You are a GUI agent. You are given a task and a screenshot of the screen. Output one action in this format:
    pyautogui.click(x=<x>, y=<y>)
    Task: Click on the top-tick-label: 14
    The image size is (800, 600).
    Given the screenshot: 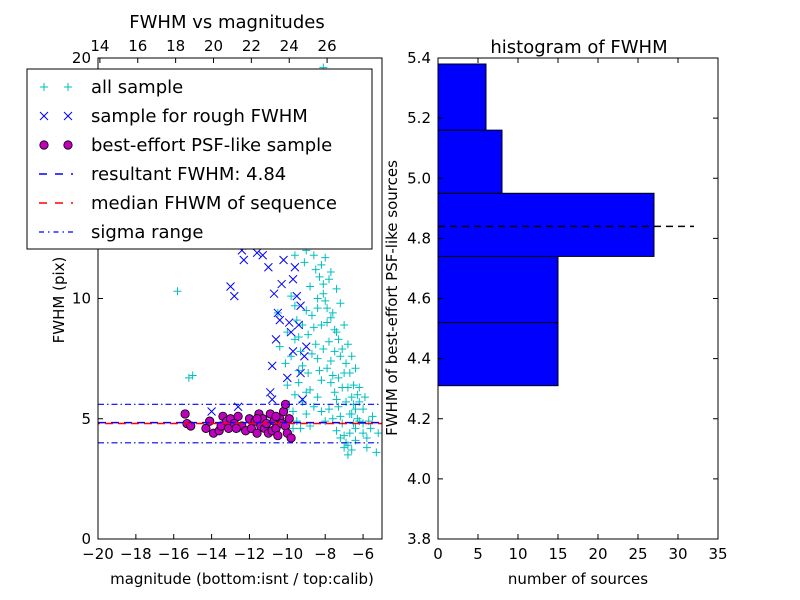 What is the action you would take?
    pyautogui.click(x=99, y=46)
    